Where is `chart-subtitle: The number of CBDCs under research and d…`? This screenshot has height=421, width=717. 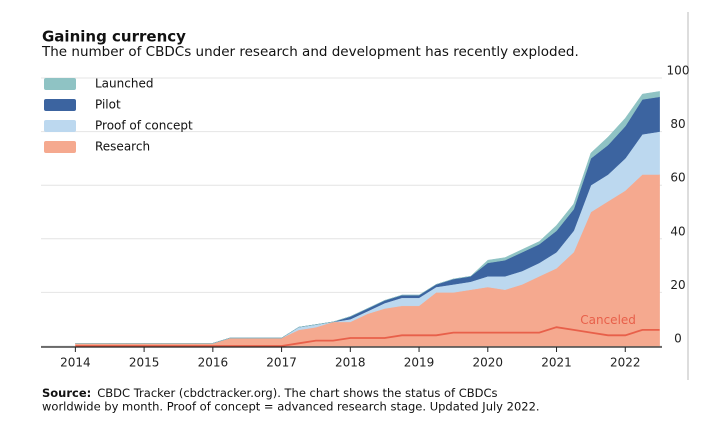
chart-subtitle: The number of CBDCs under research and d… is located at coordinates (310, 52).